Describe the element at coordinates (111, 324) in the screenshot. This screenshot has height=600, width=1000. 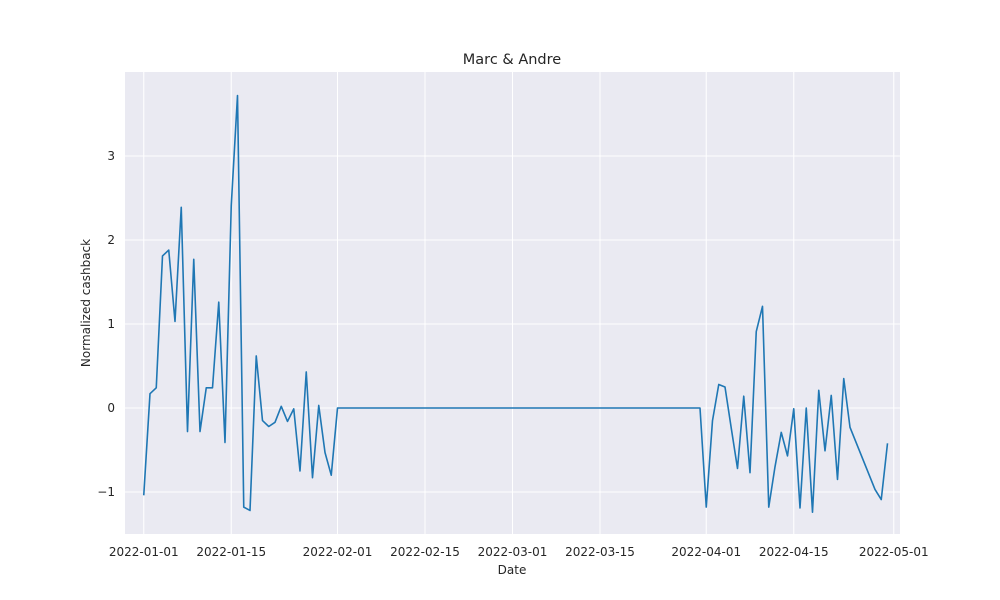
I see `y-tick-label: 1` at that location.